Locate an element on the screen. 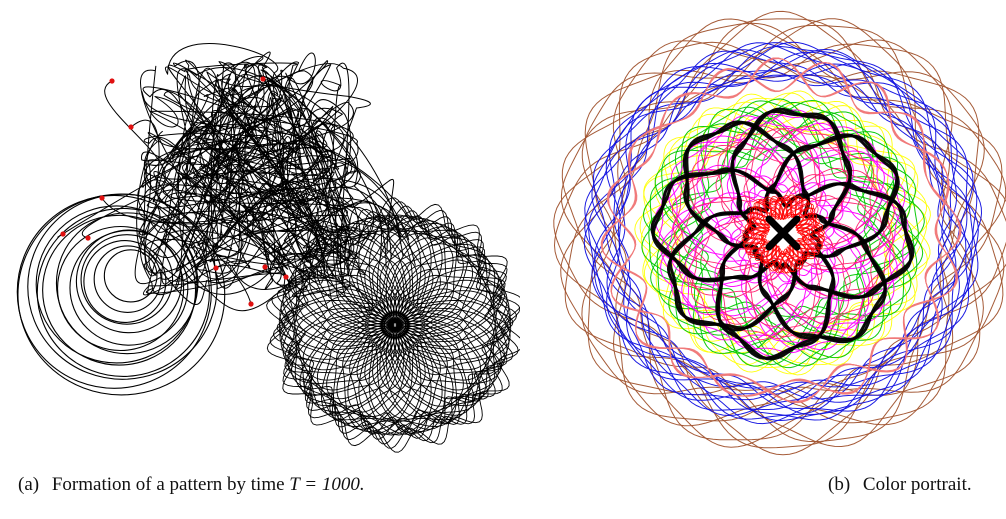  caption-a-text: Formation of a pattern by time is located at coordinates (168, 484).